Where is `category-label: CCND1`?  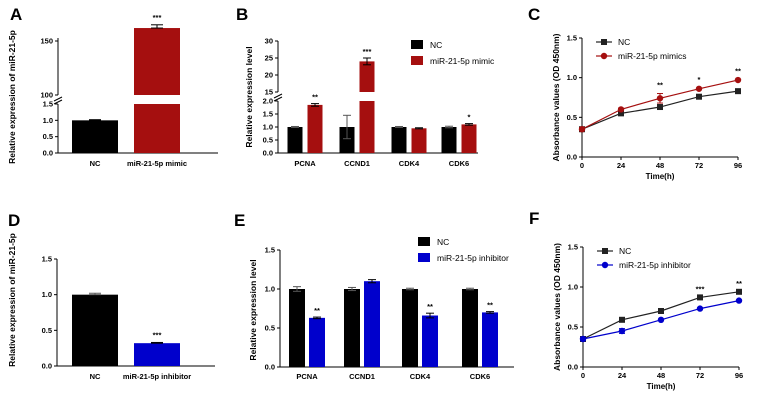 category-label: CCND1 is located at coordinates (357, 163).